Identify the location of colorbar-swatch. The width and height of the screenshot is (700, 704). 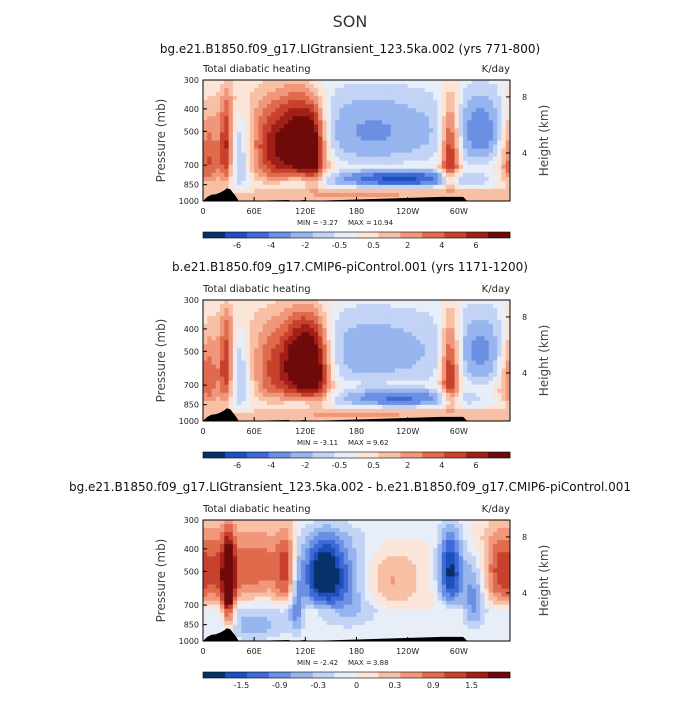
(324, 235).